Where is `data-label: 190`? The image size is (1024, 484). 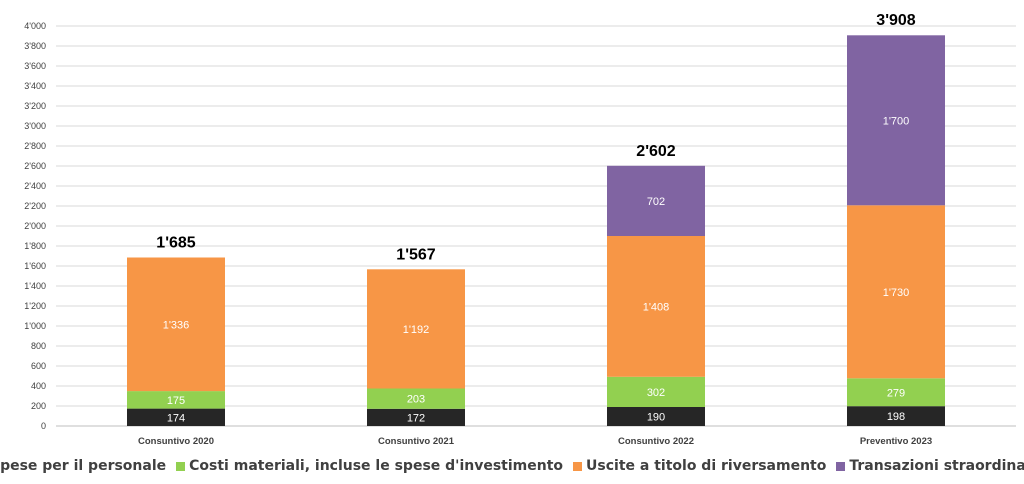
data-label: 190 is located at coordinates (656, 418).